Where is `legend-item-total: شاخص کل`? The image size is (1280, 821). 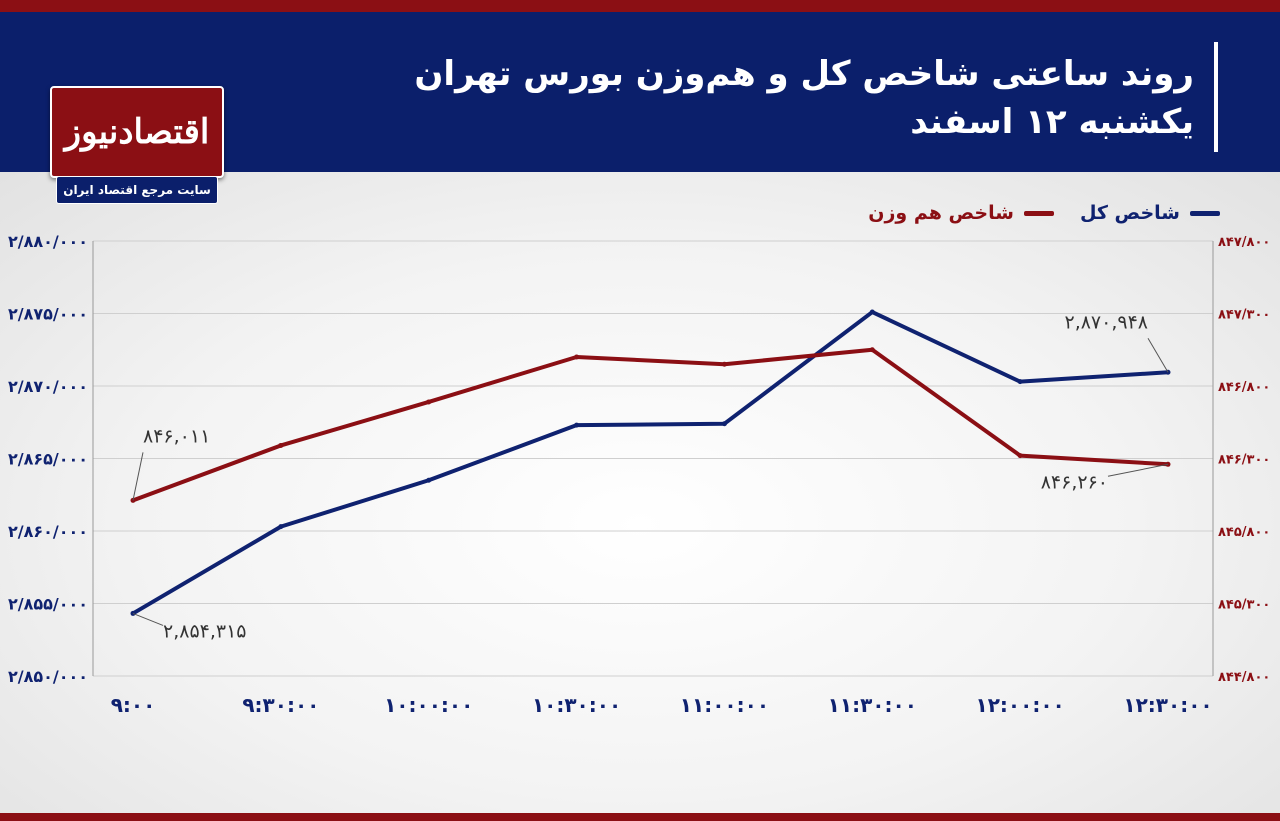
legend-item-total: شاخص کل is located at coordinates (1150, 213).